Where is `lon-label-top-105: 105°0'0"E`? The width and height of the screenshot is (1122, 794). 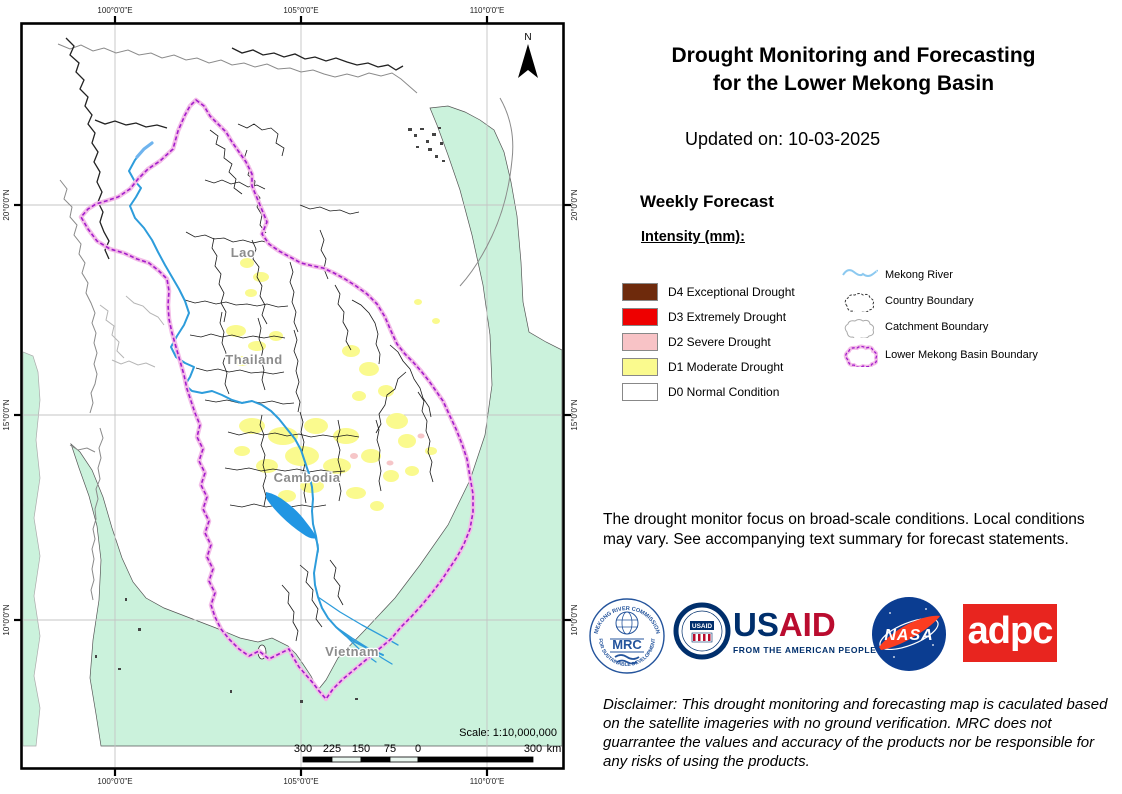 lon-label-top-105: 105°0'0"E is located at coordinates (300, 10).